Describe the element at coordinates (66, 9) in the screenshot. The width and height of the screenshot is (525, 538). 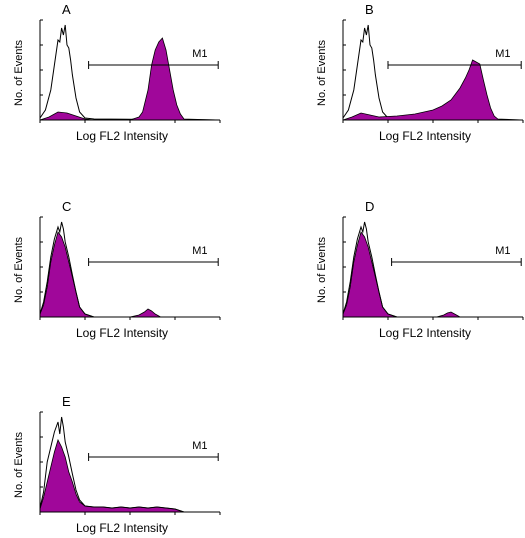
I see `panel-letter: A` at that location.